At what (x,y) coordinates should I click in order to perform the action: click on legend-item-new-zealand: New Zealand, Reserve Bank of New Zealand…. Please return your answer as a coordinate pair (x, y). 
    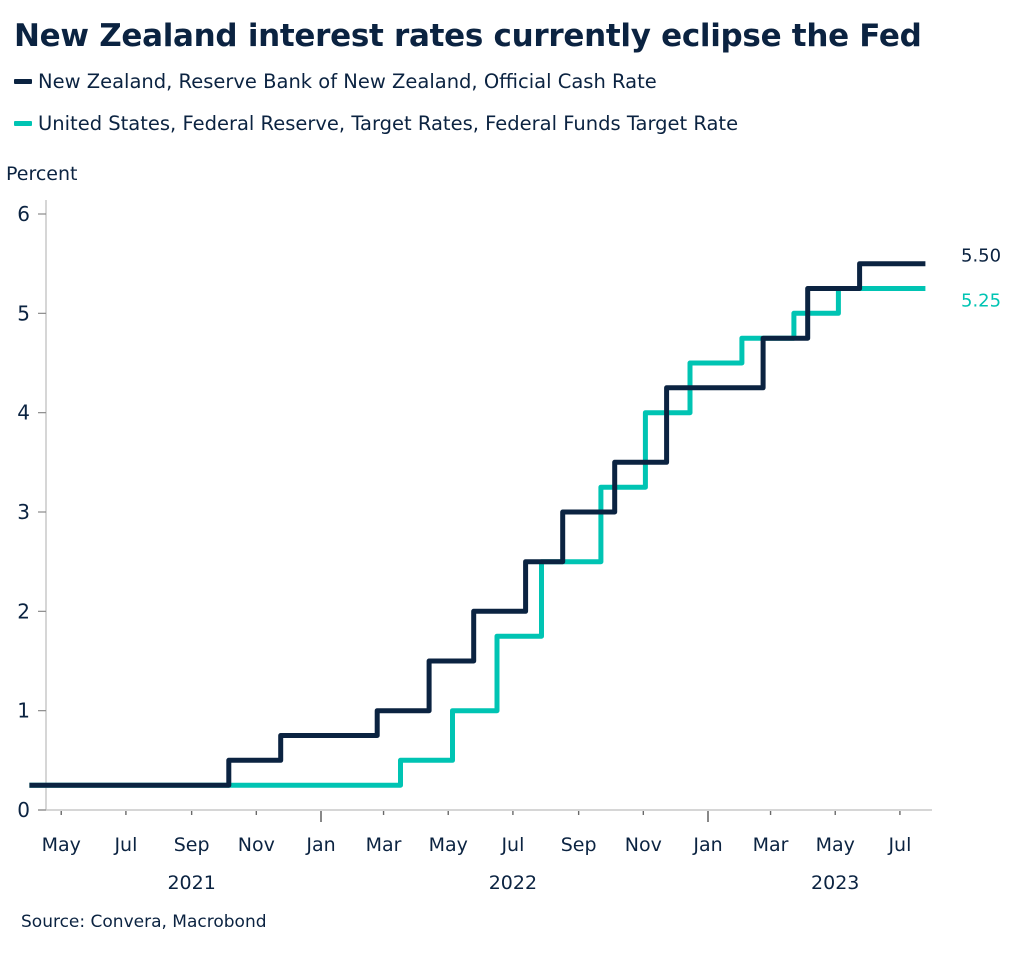
    Looking at the image, I should click on (335, 81).